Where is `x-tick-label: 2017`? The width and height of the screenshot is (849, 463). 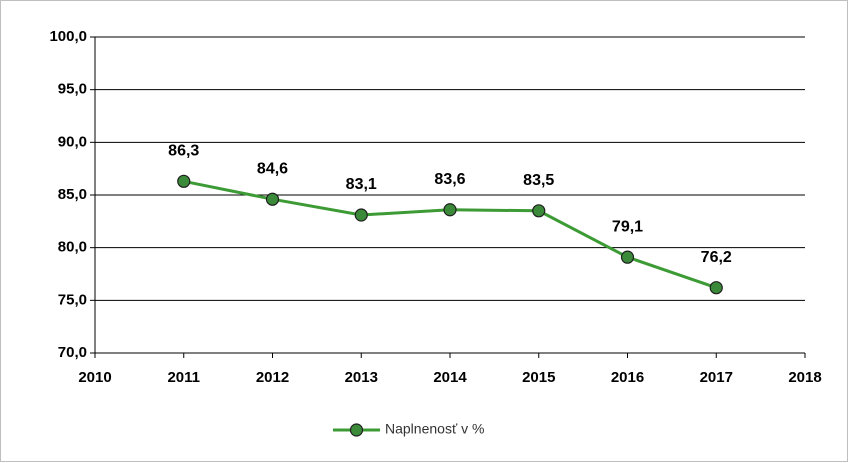
x-tick-label: 2017 is located at coordinates (716, 377).